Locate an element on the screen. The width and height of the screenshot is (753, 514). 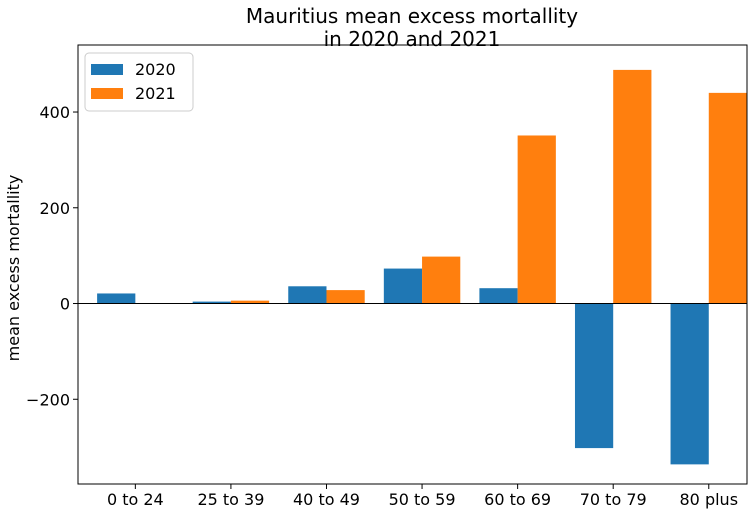
x-tick-label: 50 to 59 is located at coordinates (422, 499).